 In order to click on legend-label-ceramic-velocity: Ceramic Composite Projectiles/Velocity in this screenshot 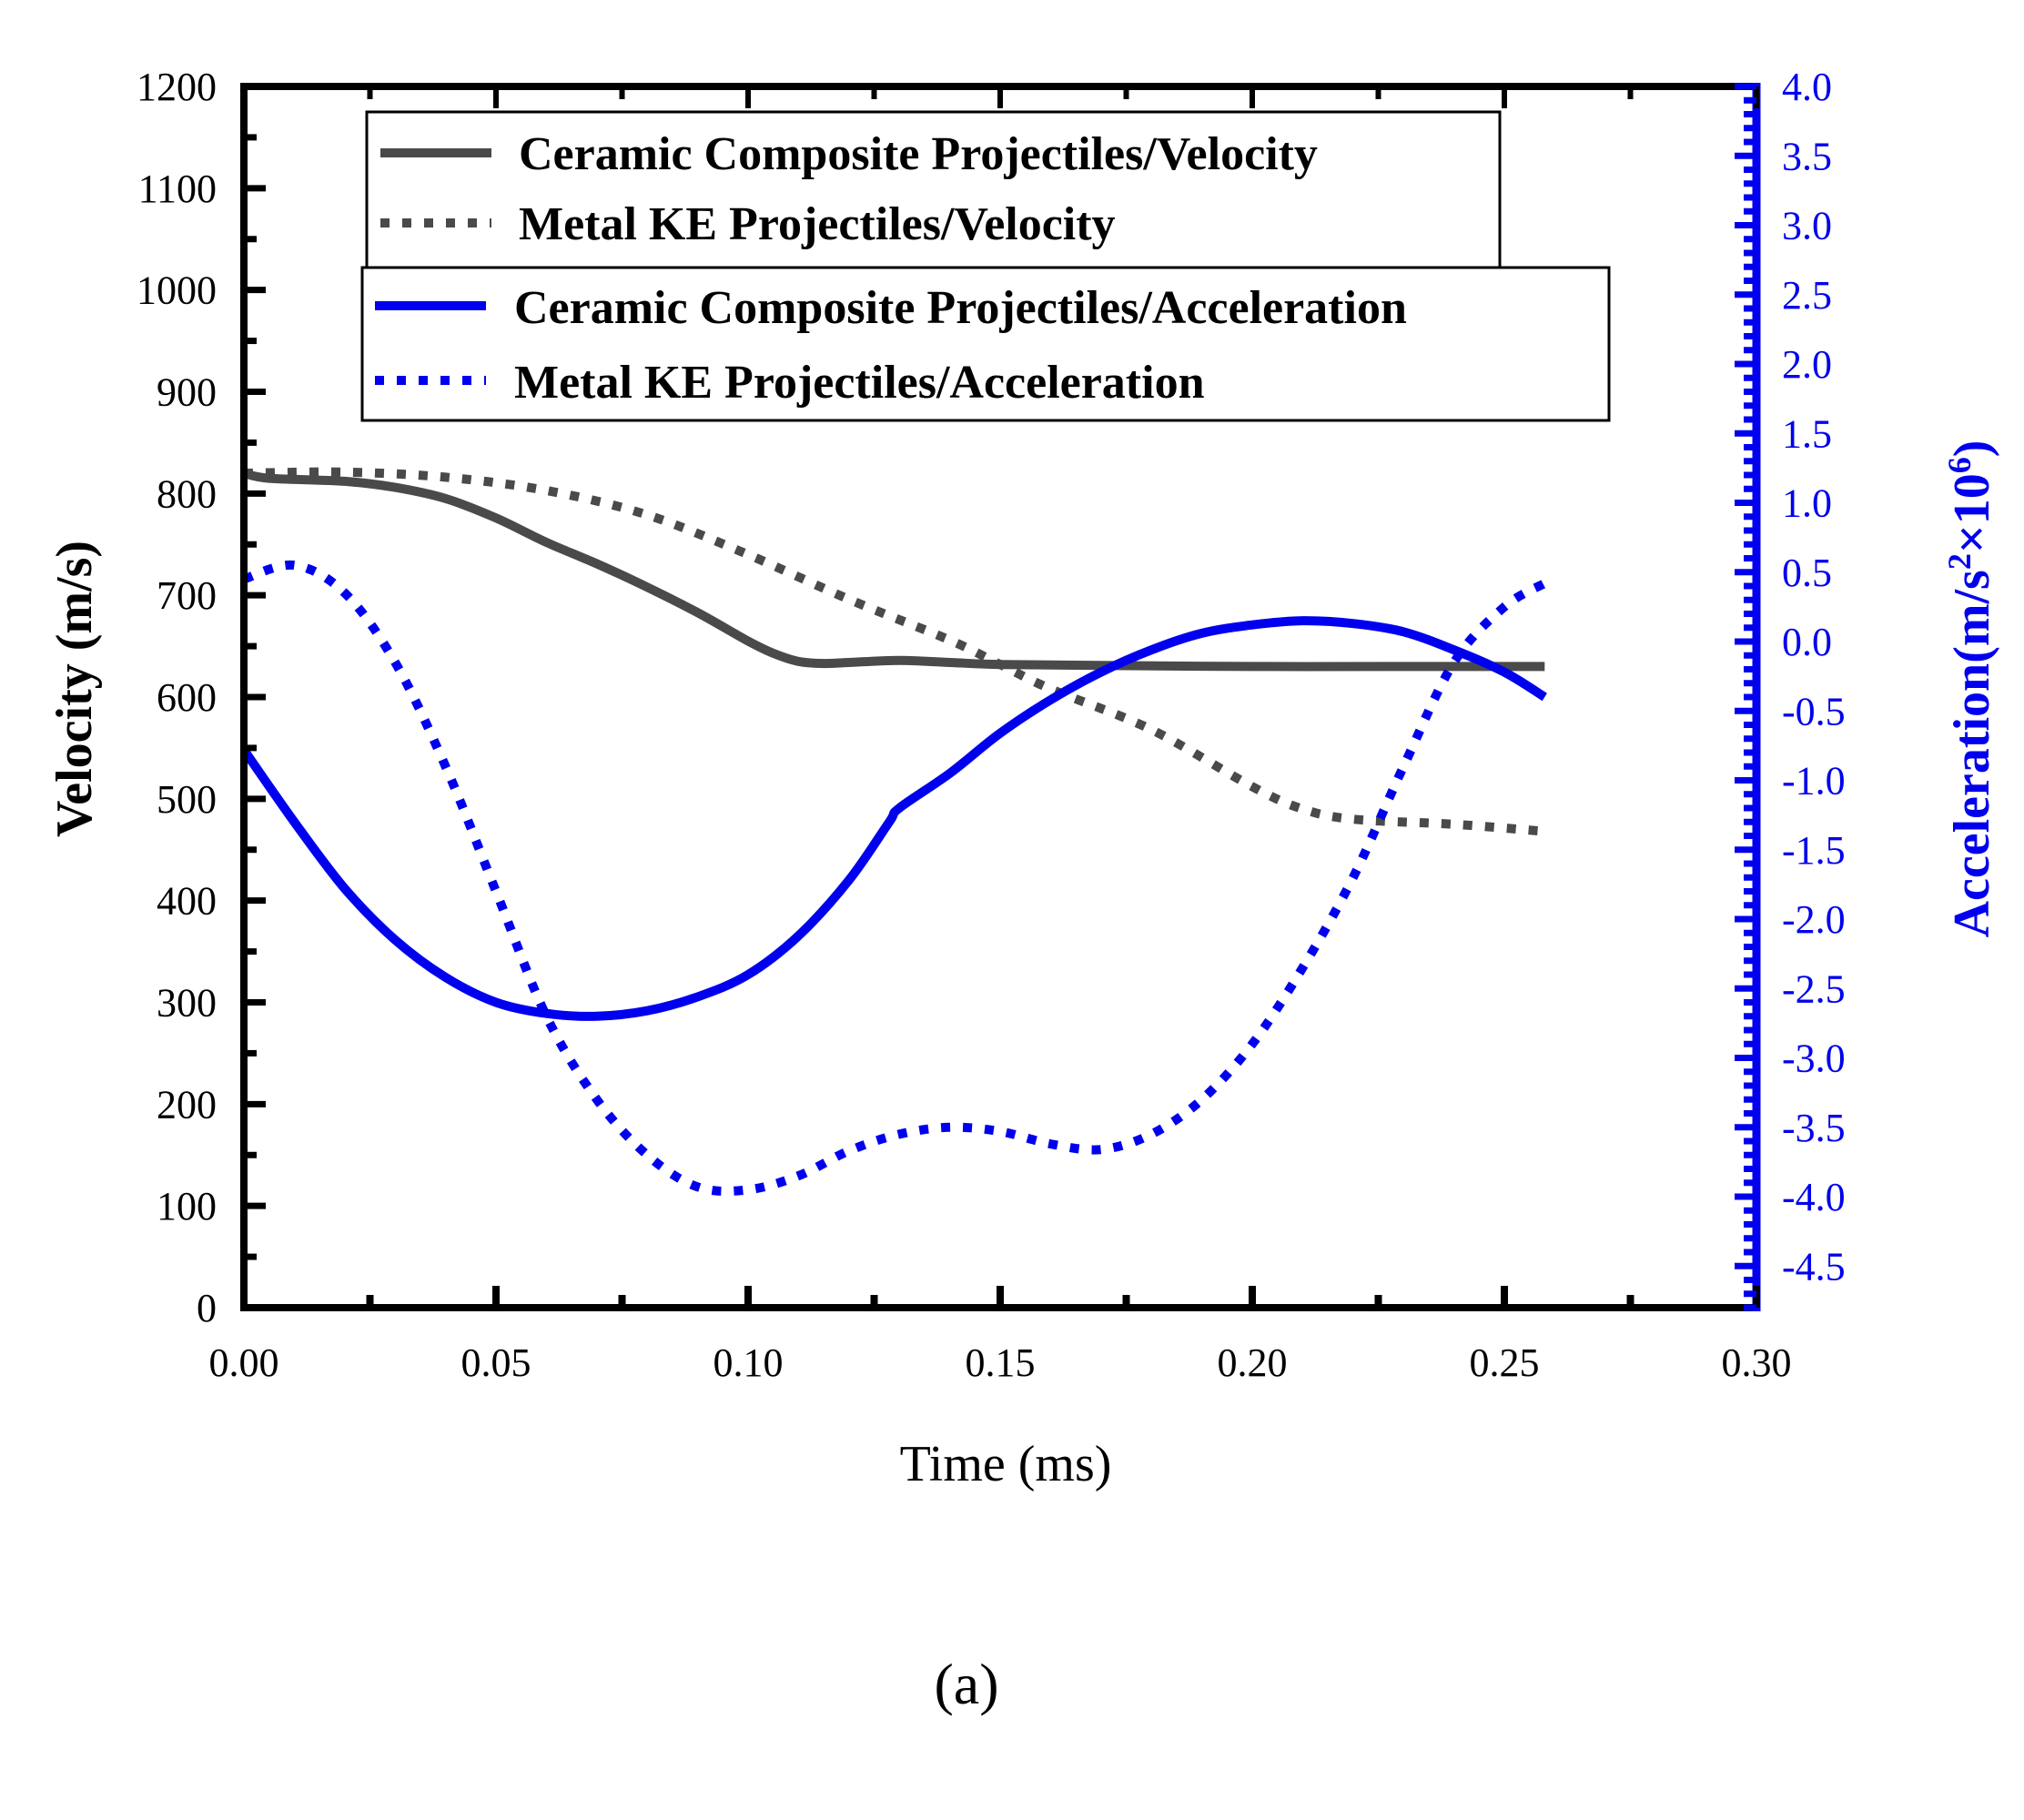, I will do `click(919, 154)`.